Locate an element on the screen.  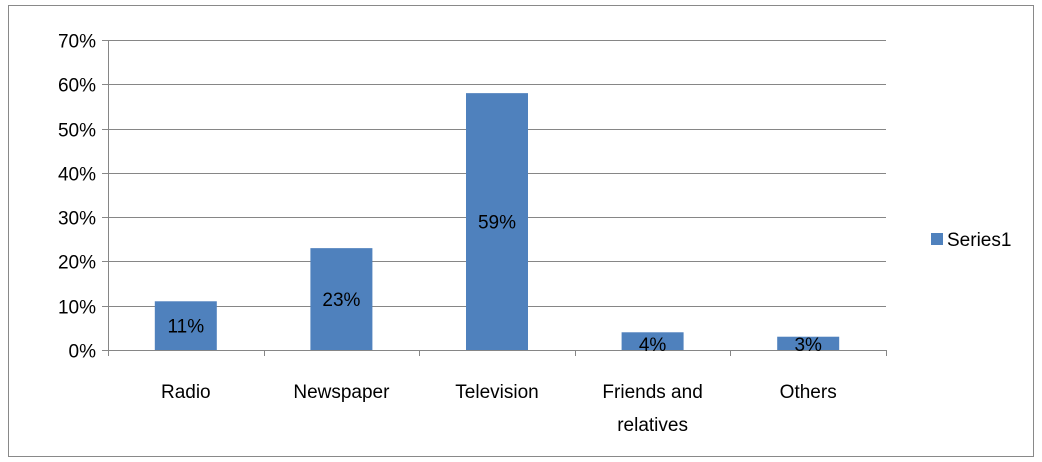
y-tick-label: 50% is located at coordinates (77, 131).